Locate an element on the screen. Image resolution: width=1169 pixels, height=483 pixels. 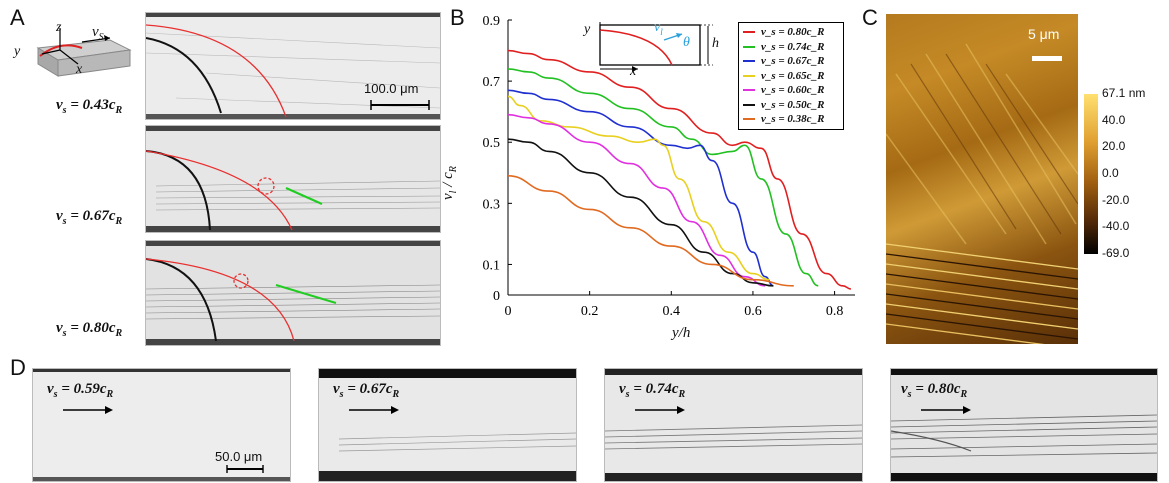
panel-letter-c: C is located at coordinates (870, 17).